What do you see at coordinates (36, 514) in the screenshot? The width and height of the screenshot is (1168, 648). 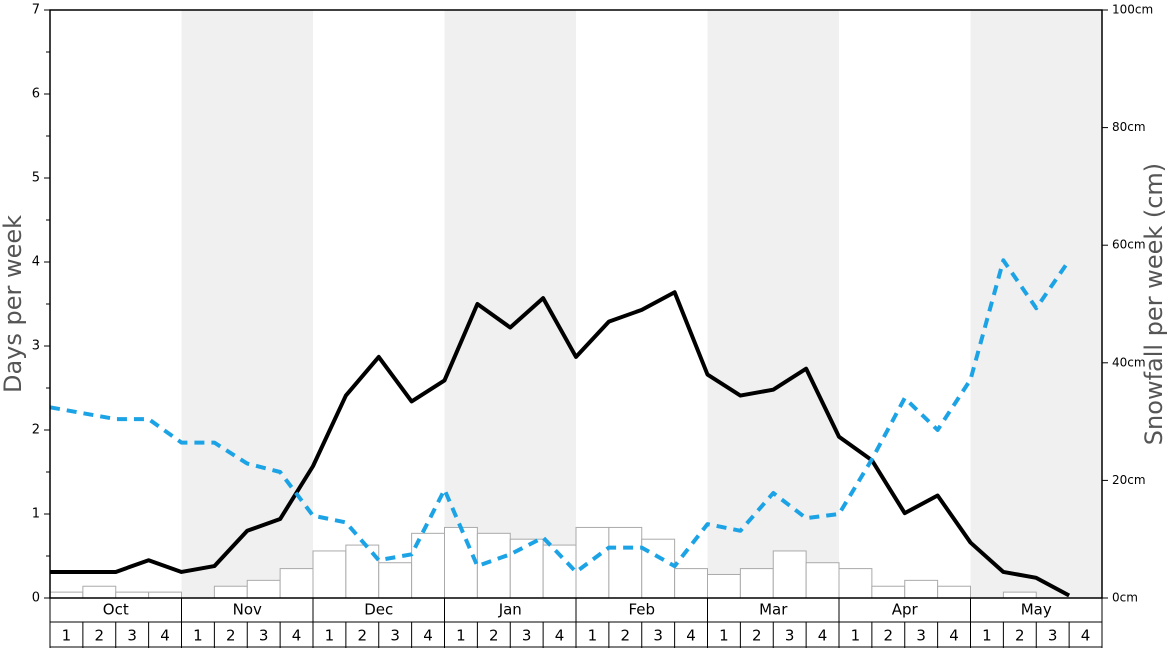 I see `y-tick-label: 1` at bounding box center [36, 514].